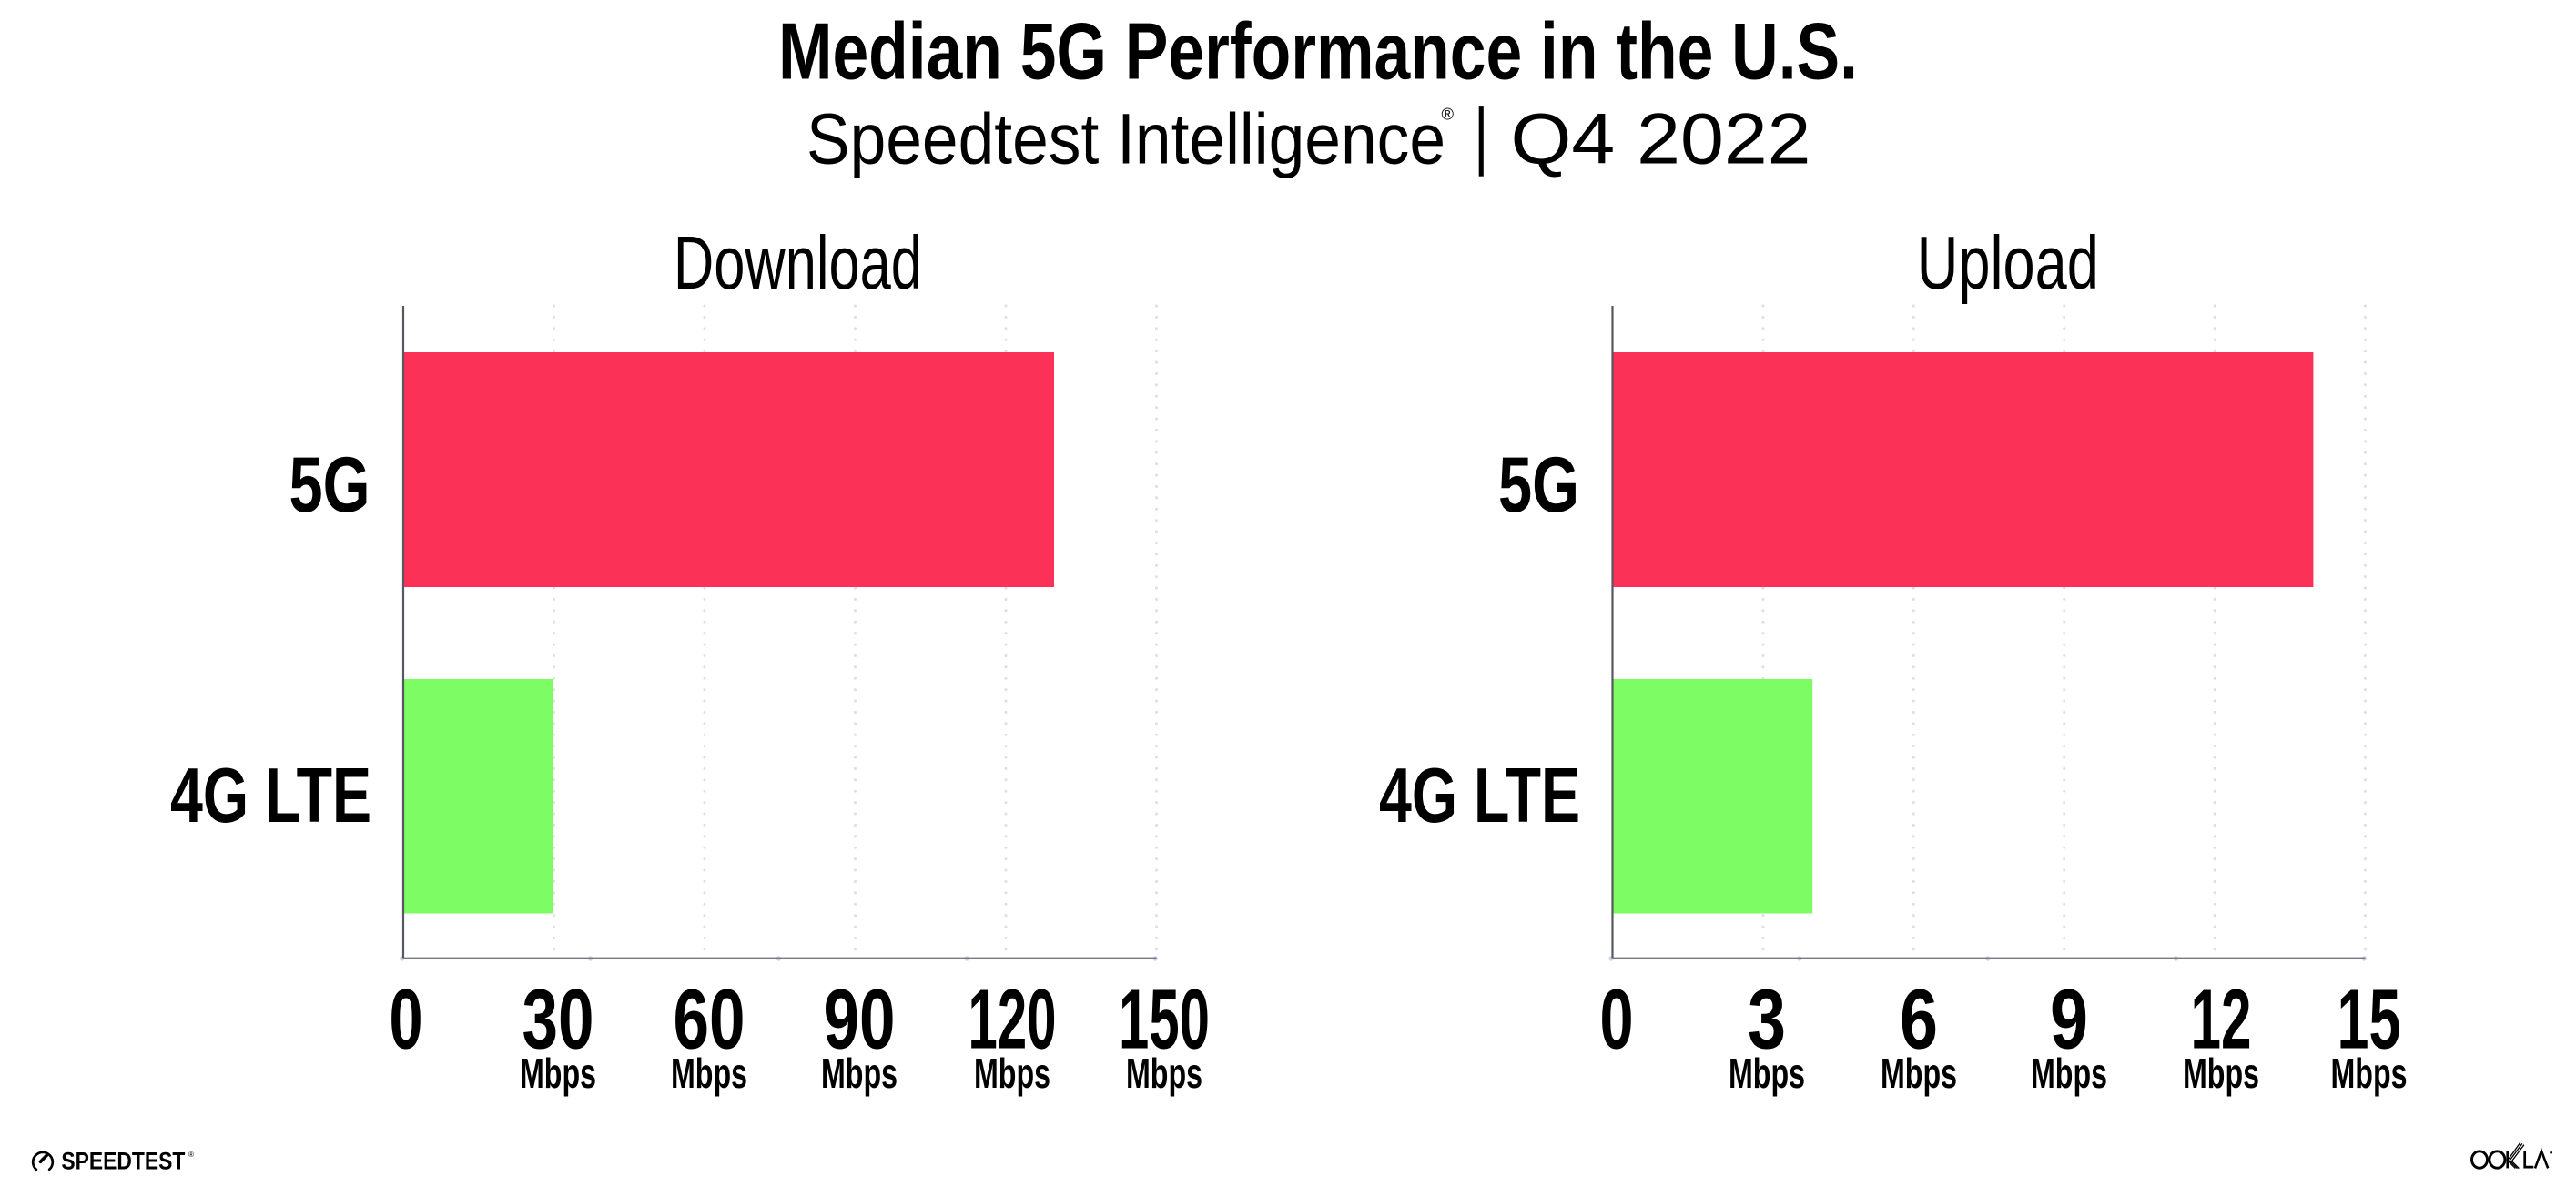 The image size is (2576, 1197). Describe the element at coordinates (123, 1162) in the screenshot. I see `svg-text: SPEEDTEST` at that location.